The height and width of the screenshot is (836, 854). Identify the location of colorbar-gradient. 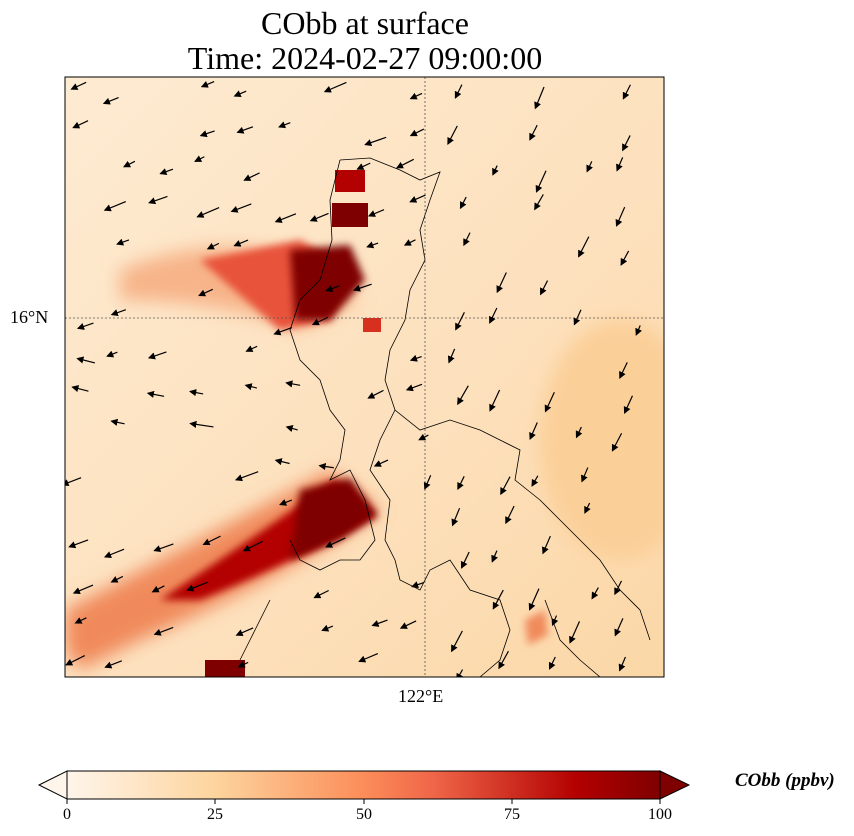
(363, 785).